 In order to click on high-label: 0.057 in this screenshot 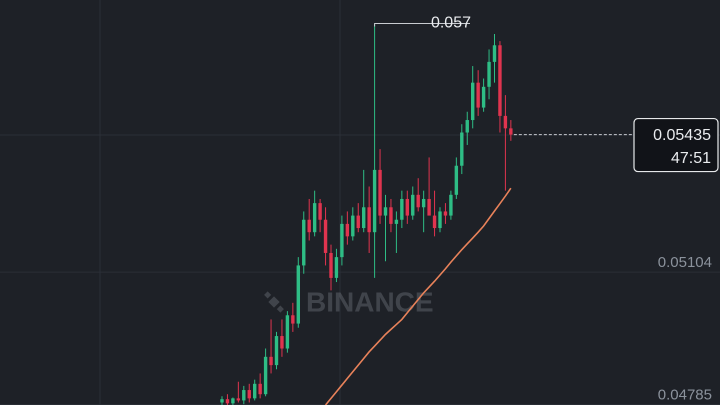, I will do `click(451, 23)`.